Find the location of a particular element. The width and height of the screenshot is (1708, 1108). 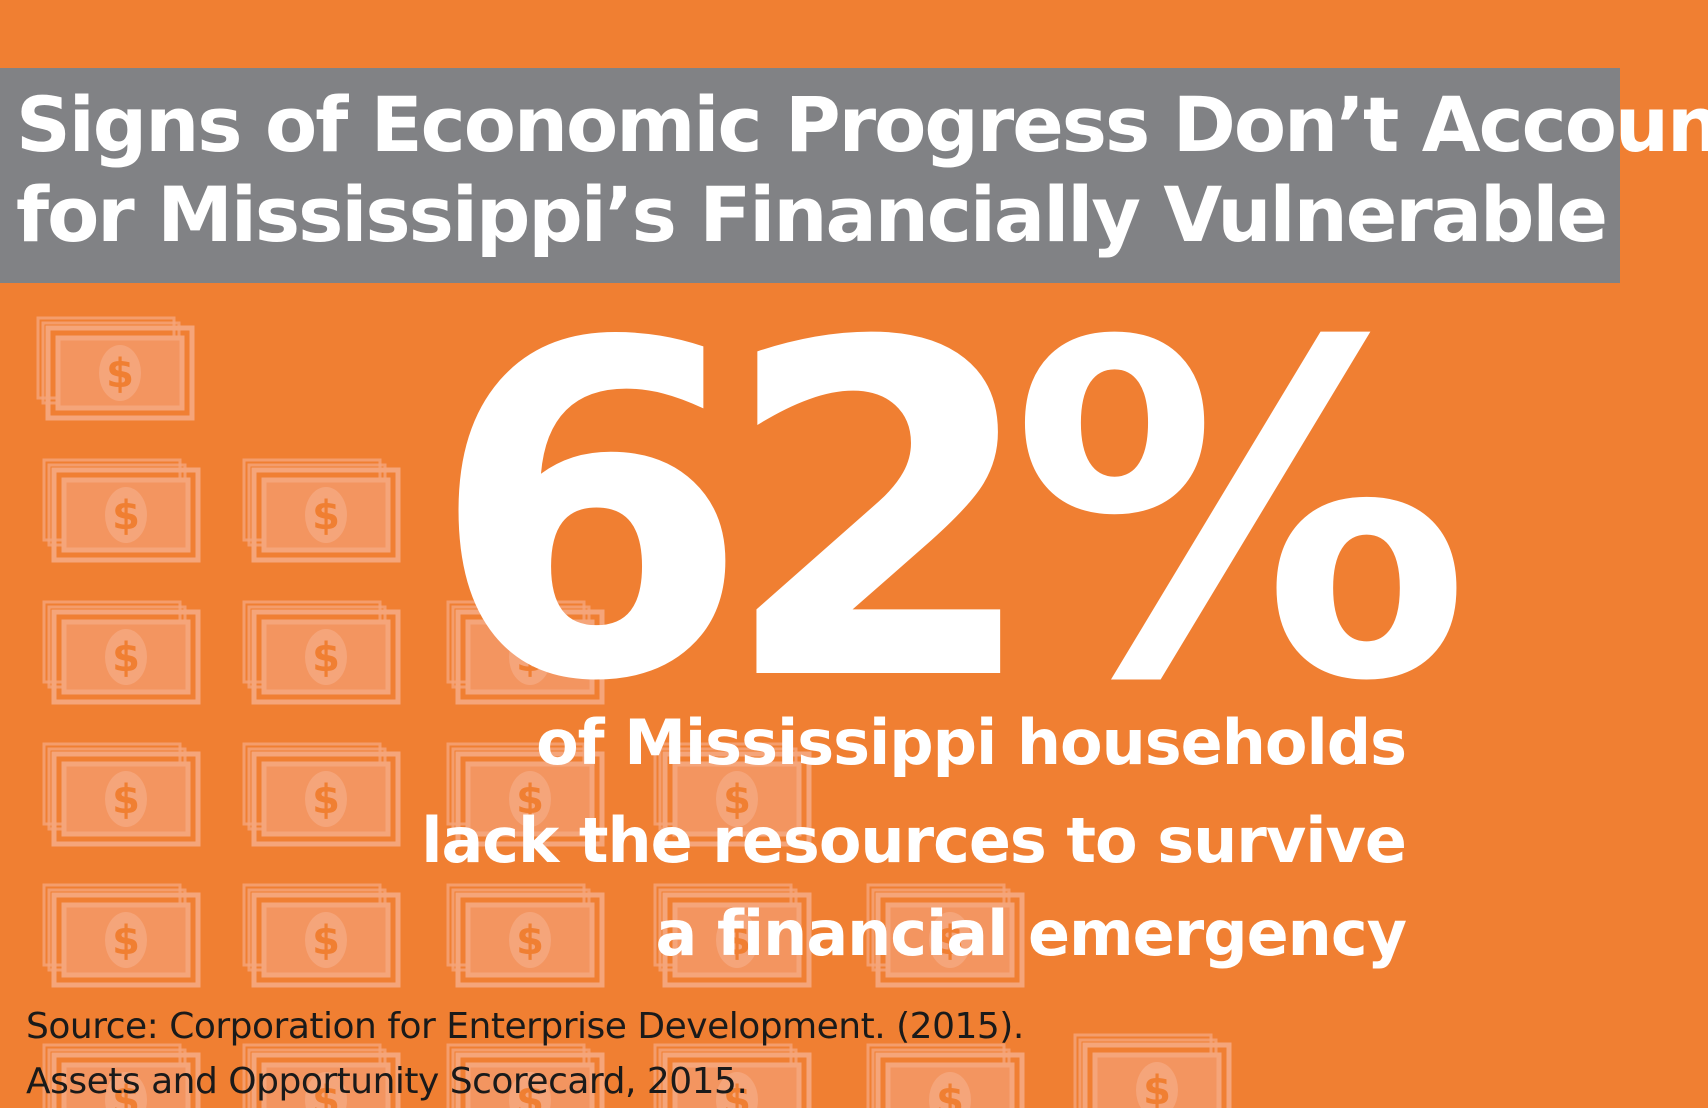

source-citation-line-2: Assets and Opportunity Scorecard, 2015. is located at coordinates (387, 1081).